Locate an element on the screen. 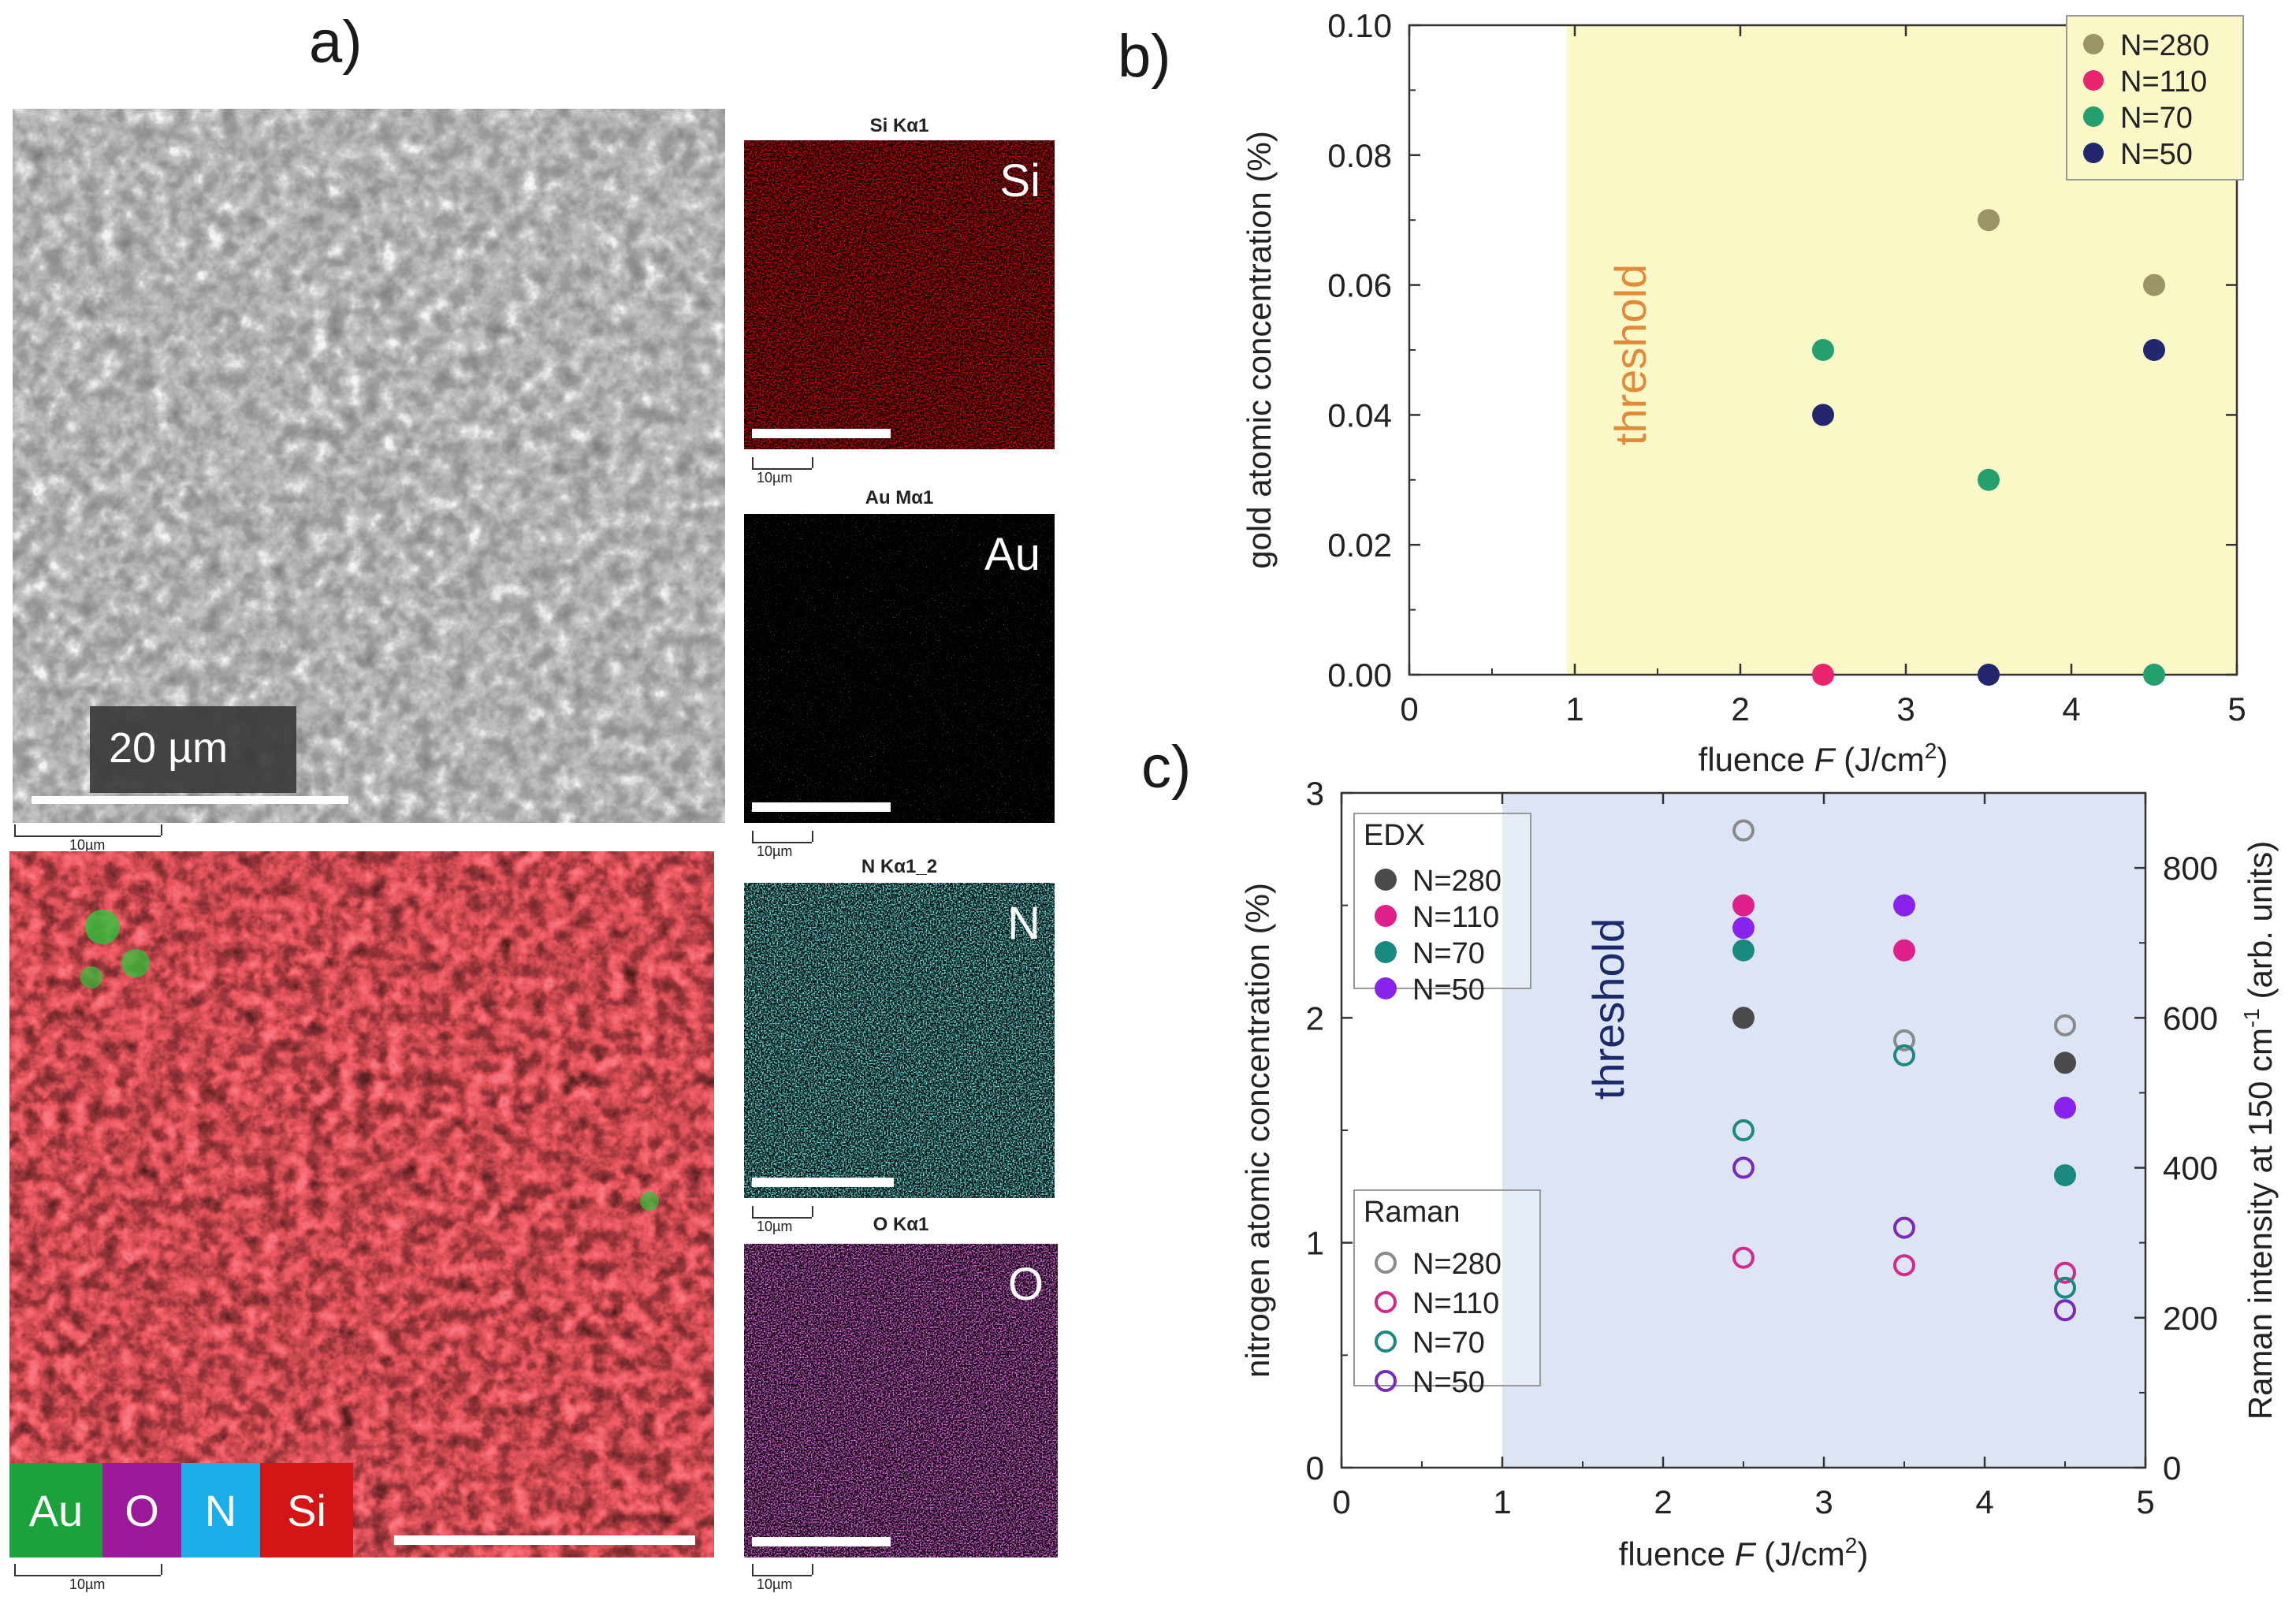 Image resolution: width=2296 pixels, height=1604 pixels. sem-scale-label-box is located at coordinates (193, 749).